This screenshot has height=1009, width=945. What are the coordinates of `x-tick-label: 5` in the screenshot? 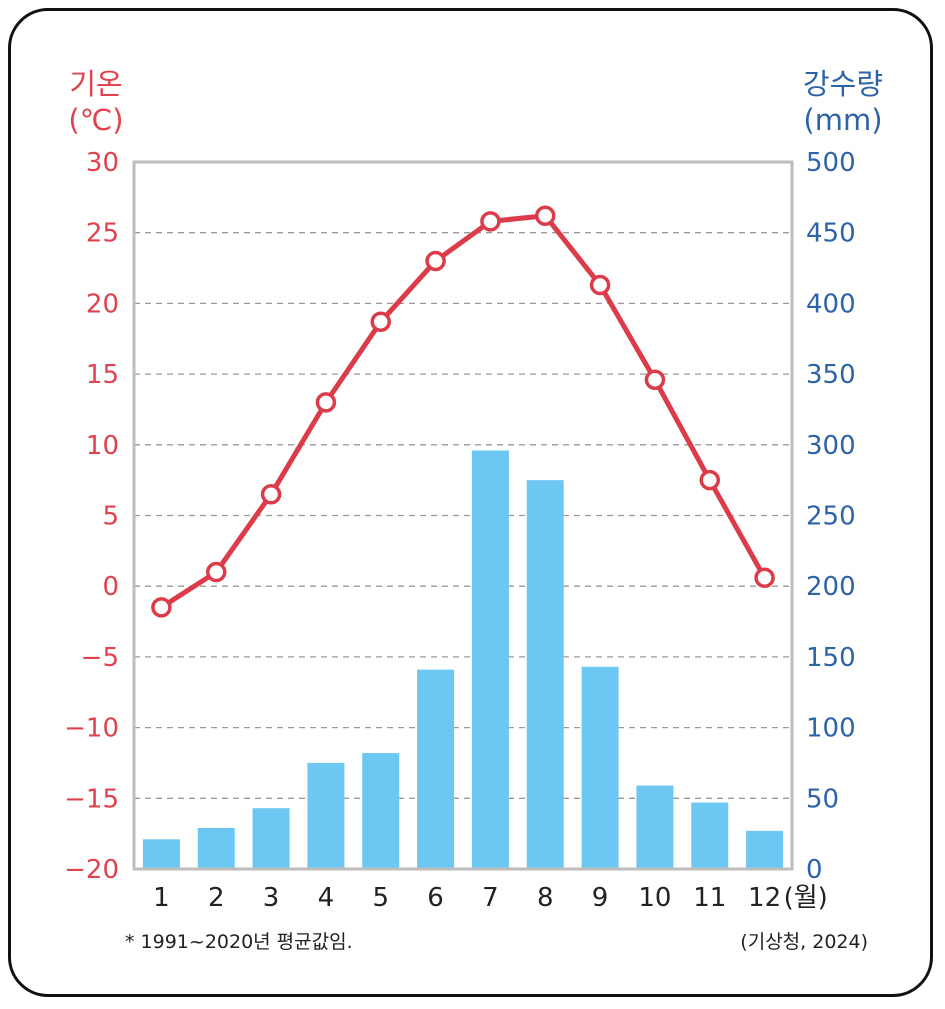 It's located at (380, 898).